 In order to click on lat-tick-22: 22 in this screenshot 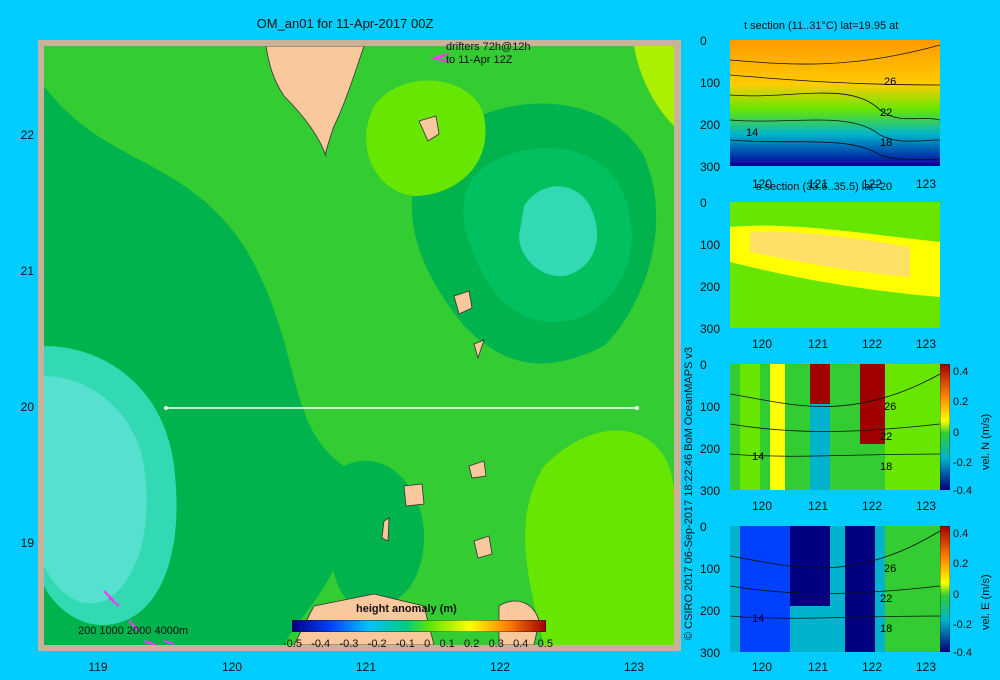, I will do `click(27, 135)`.